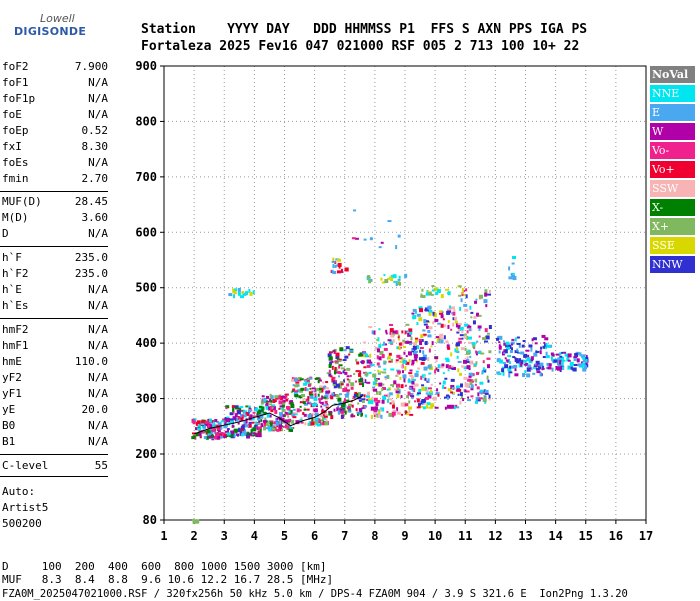 The image size is (700, 601). What do you see at coordinates (146, 232) in the screenshot?
I see `y-tick-label: 600` at bounding box center [146, 232].